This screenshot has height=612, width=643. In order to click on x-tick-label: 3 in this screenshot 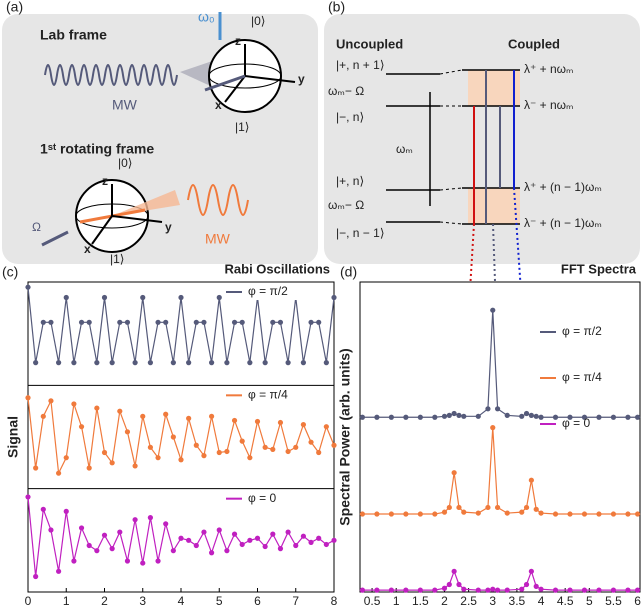, I will do `click(142, 600)`.